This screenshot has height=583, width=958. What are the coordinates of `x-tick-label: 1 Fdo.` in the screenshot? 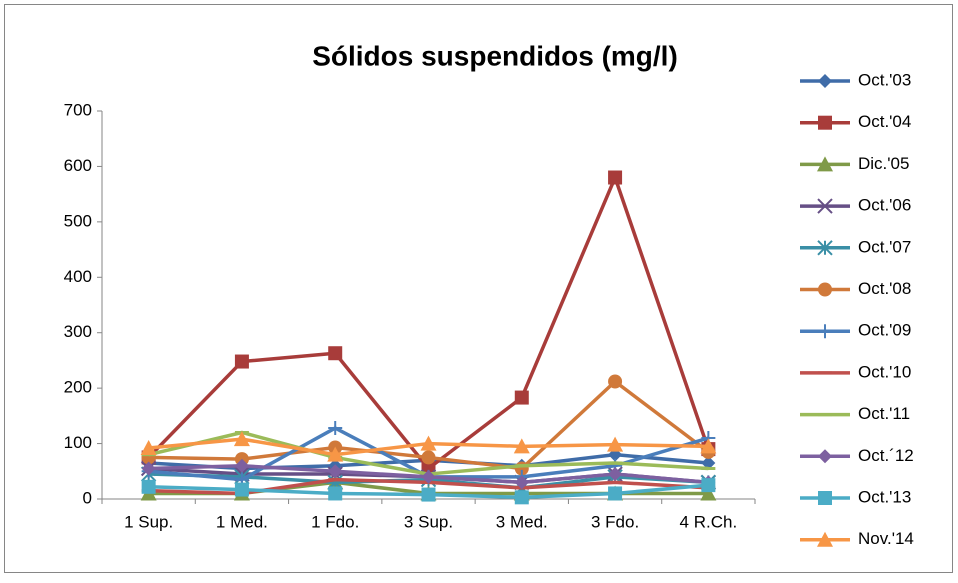 It's located at (335, 521).